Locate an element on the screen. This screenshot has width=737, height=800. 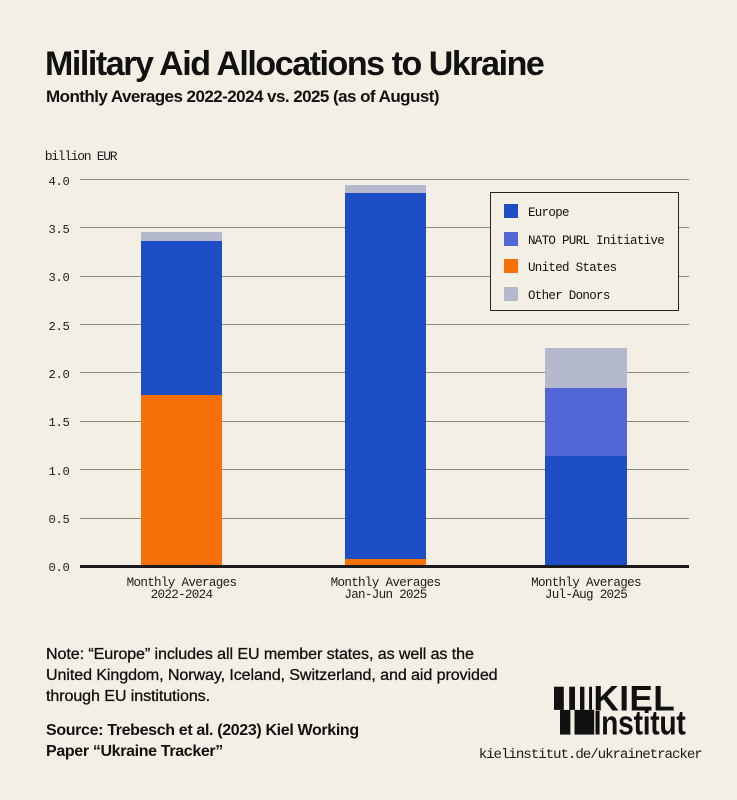
svg-text: KIEL is located at coordinates (634, 702).